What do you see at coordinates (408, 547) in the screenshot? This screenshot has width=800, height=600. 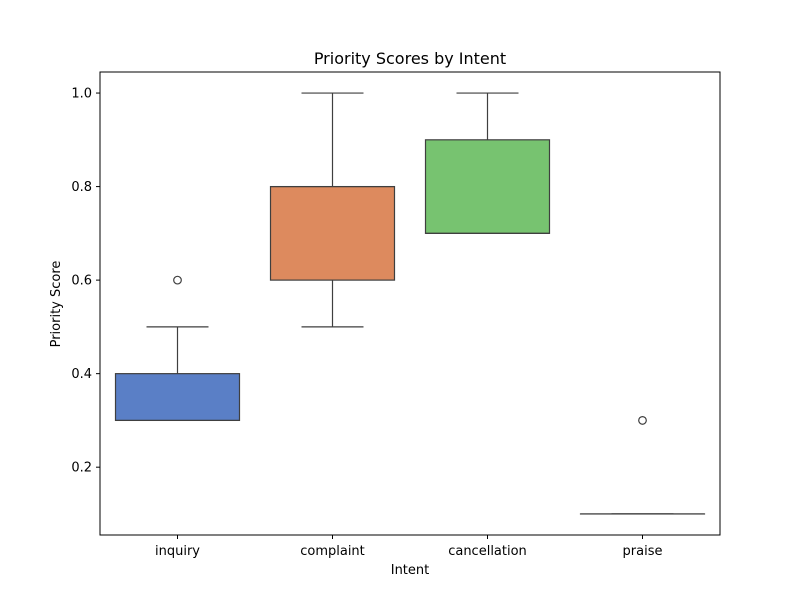 I see `x-axis: inquiry complaint cancellation praise` at bounding box center [408, 547].